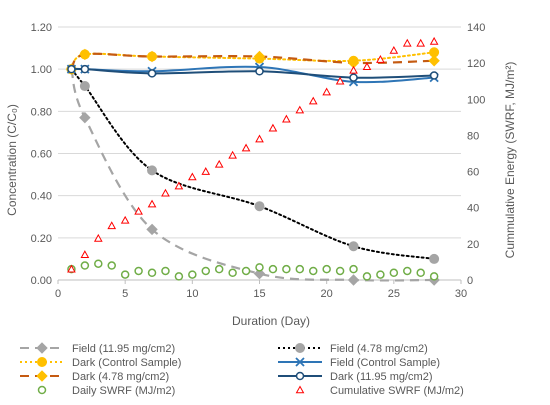 The height and width of the screenshot is (405, 550). Describe the element at coordinates (12, 160) in the screenshot. I see `y-axis-title: Concentration (C/C₀)` at that location.